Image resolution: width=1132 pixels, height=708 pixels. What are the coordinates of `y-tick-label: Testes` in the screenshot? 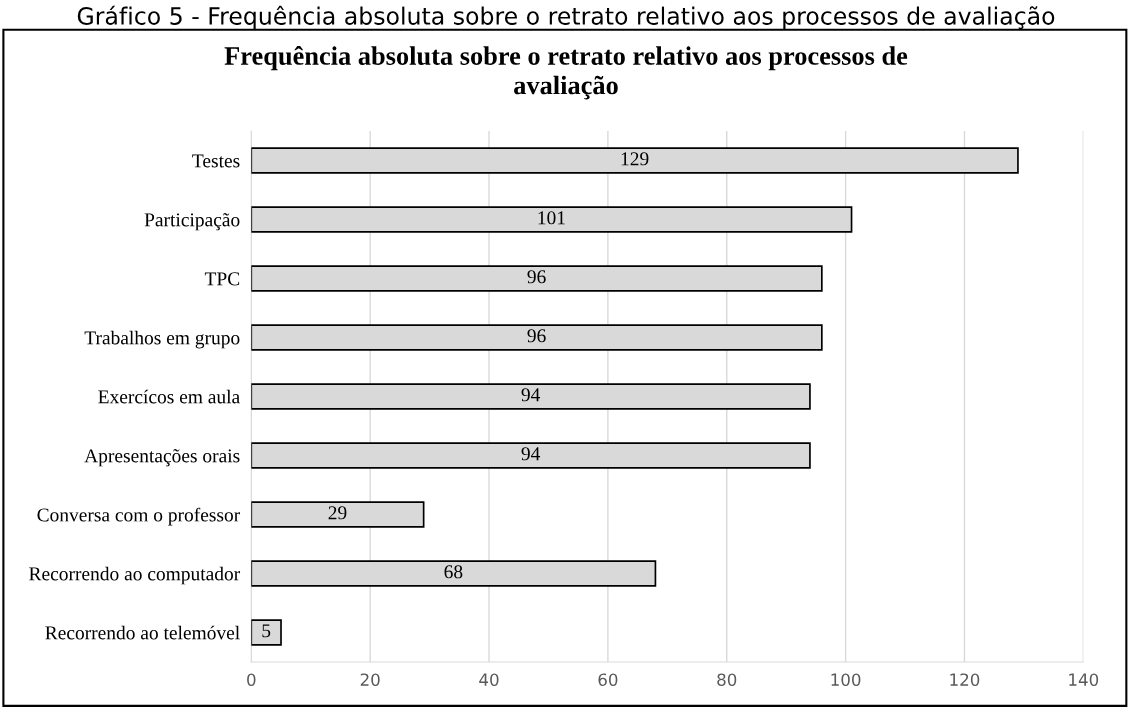 It's located at (216, 161).